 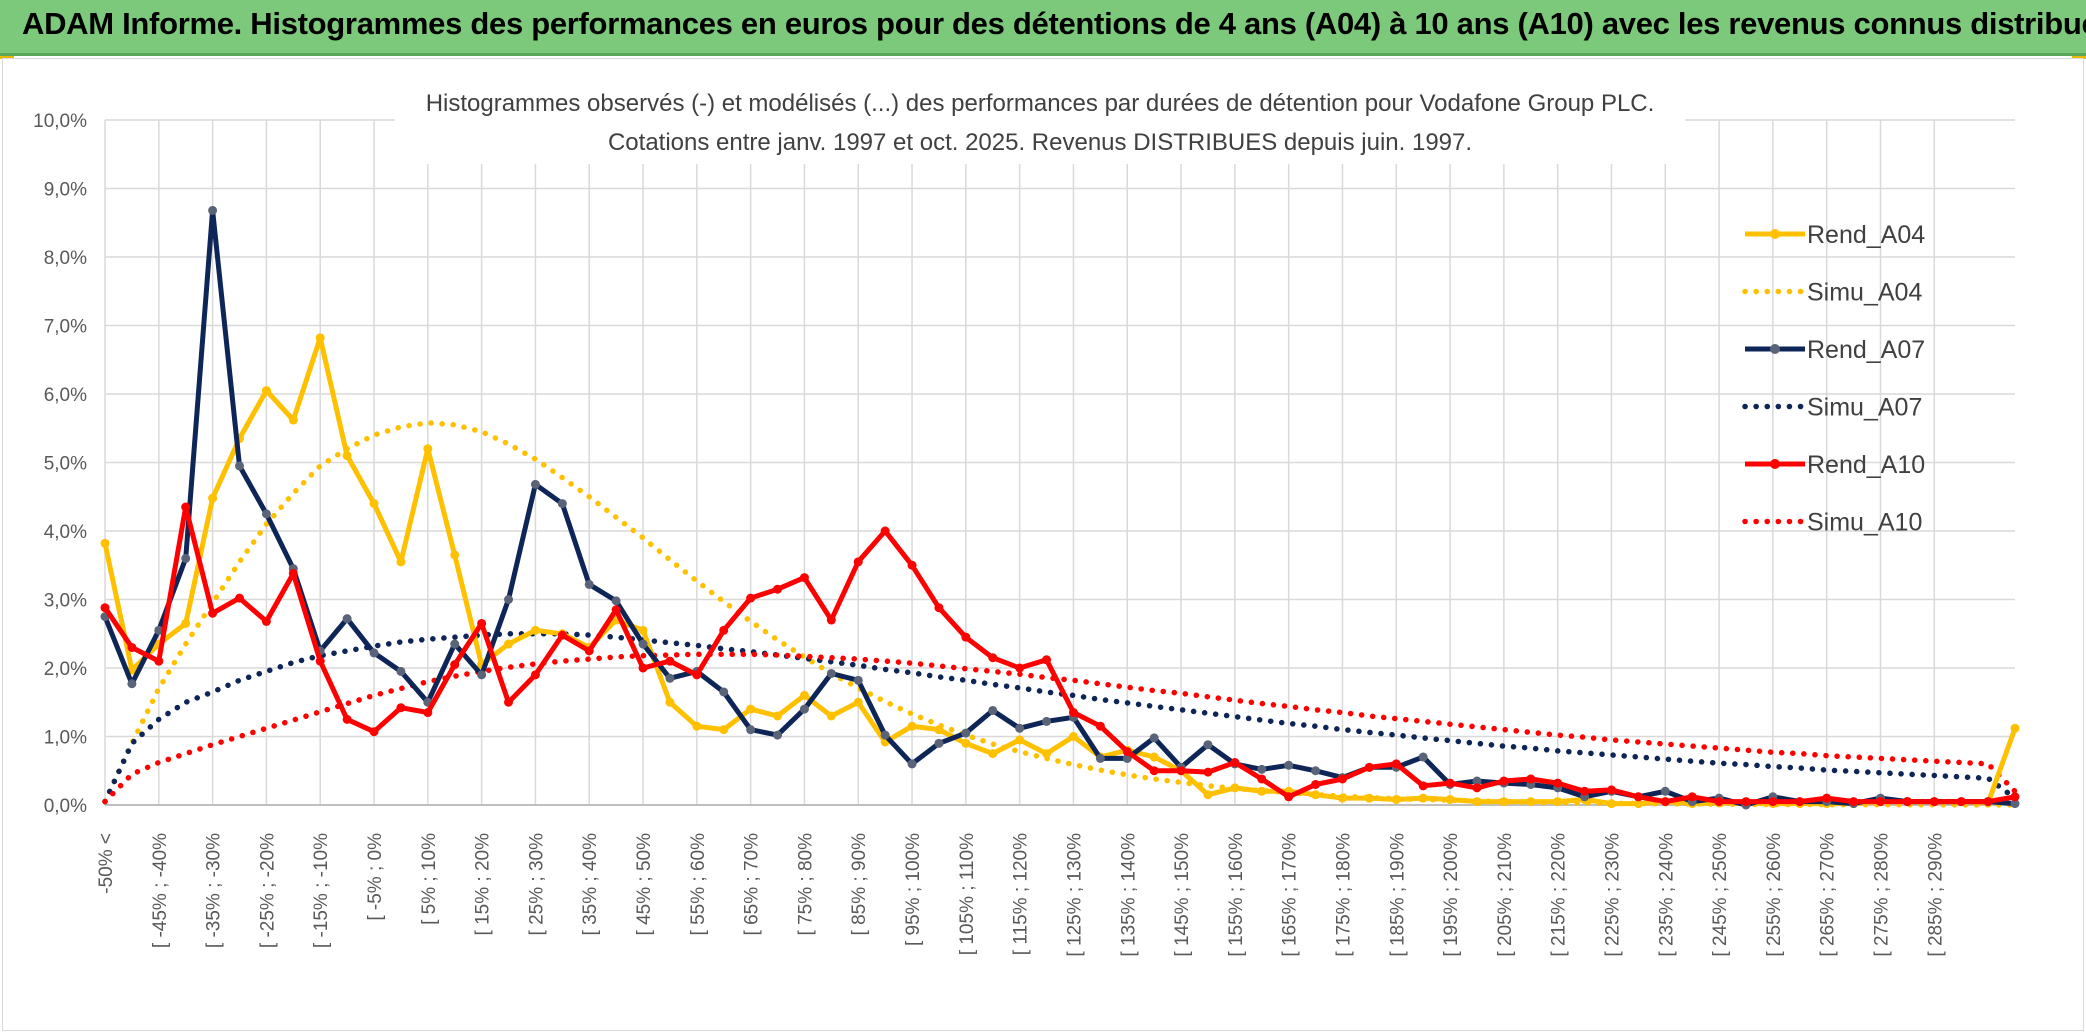 What do you see at coordinates (1835, 350) in the screenshot?
I see `legend-item-Rend_A07: Rend_A07` at bounding box center [1835, 350].